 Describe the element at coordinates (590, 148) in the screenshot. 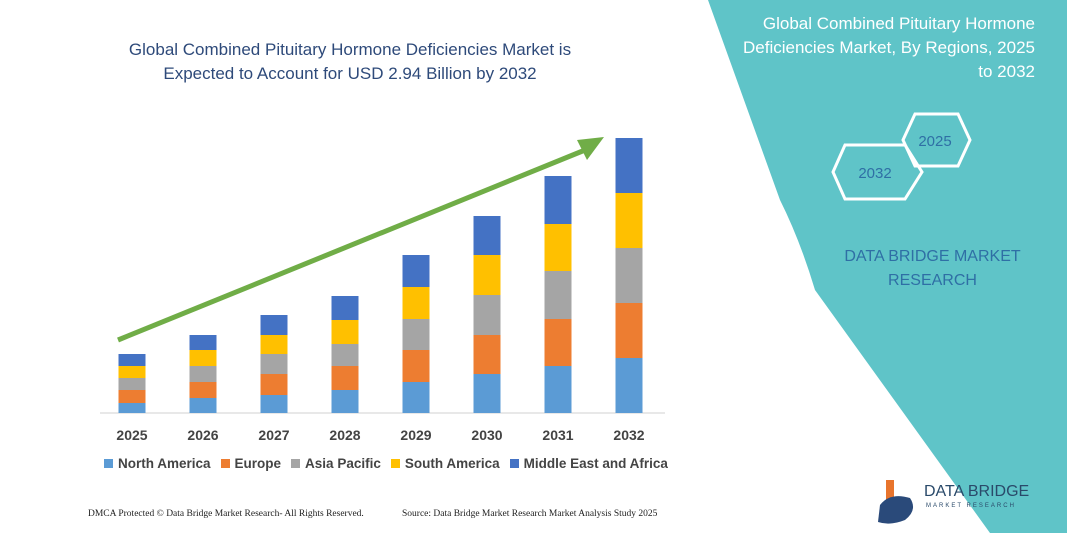

I see `trend-arrow-head` at that location.